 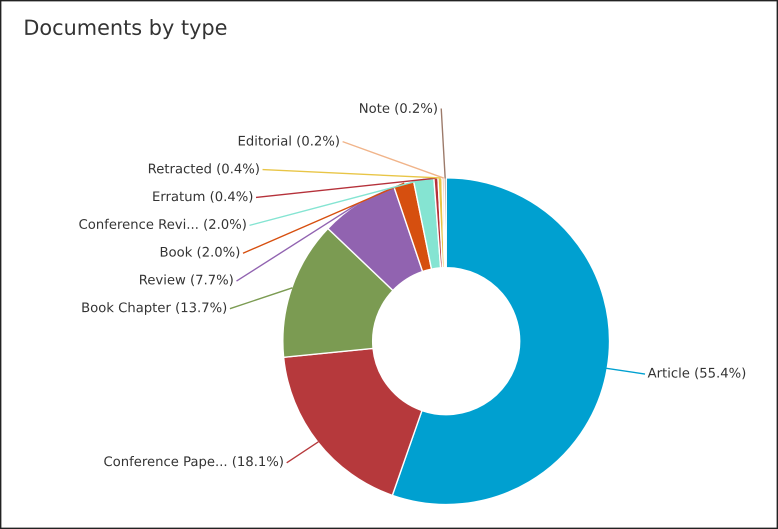 What do you see at coordinates (193, 462) in the screenshot?
I see `slice-label: Conference Pape... (18.1%)` at bounding box center [193, 462].